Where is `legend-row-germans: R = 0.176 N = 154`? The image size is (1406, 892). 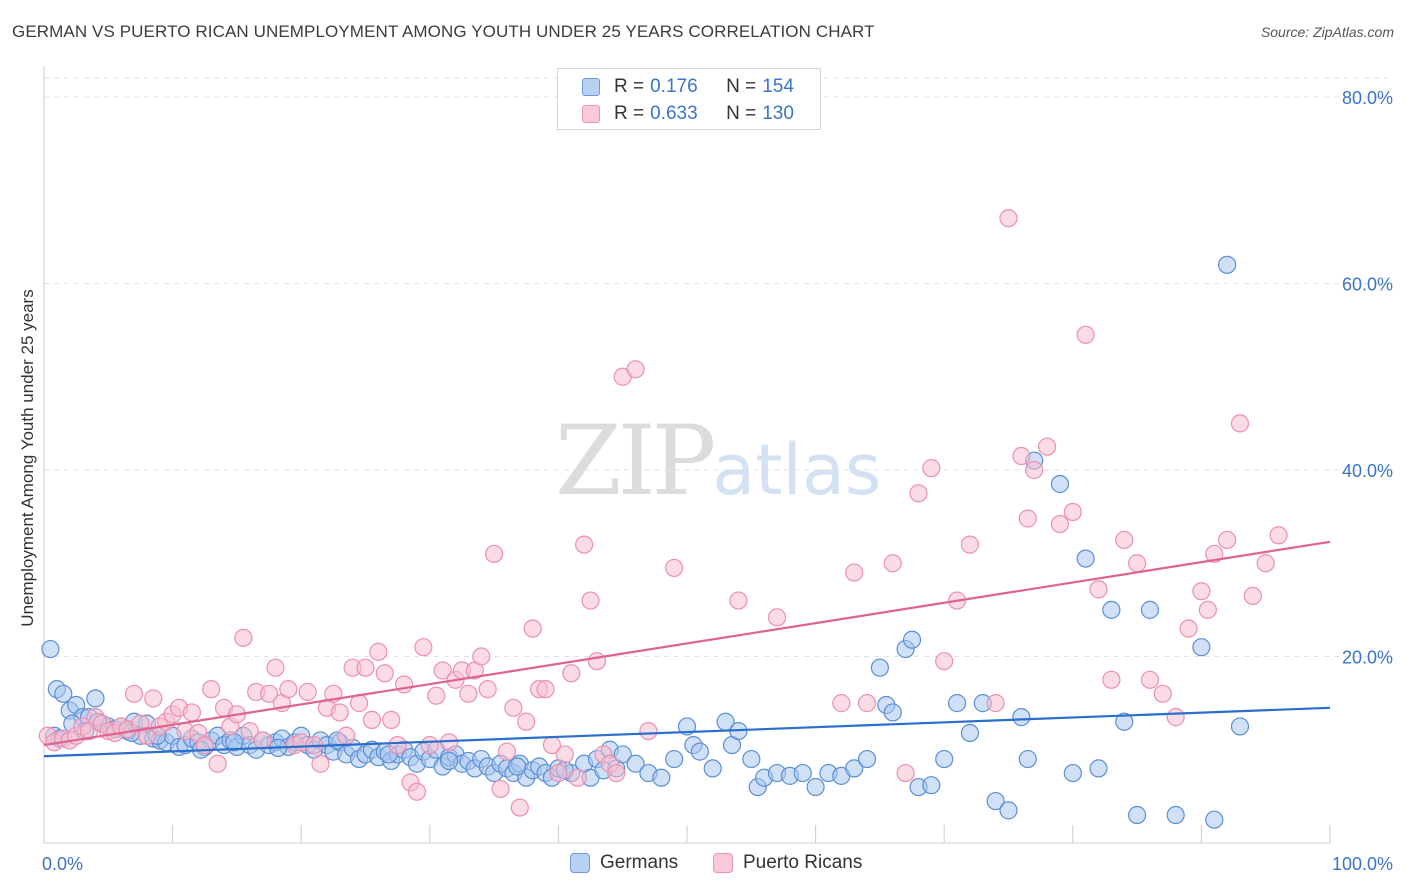 legend-row-germans: R = 0.176 N = 154 is located at coordinates (688, 87).